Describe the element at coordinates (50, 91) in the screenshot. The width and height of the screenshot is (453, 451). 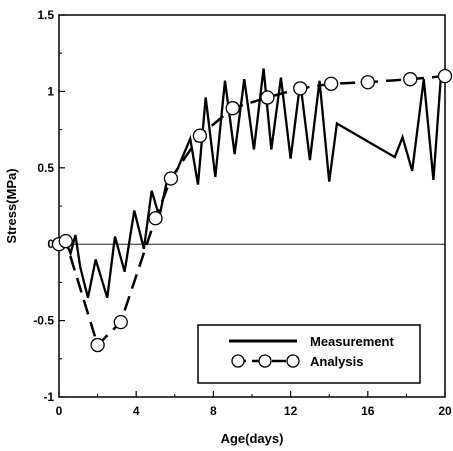
I see `y-tick-label: 1` at that location.